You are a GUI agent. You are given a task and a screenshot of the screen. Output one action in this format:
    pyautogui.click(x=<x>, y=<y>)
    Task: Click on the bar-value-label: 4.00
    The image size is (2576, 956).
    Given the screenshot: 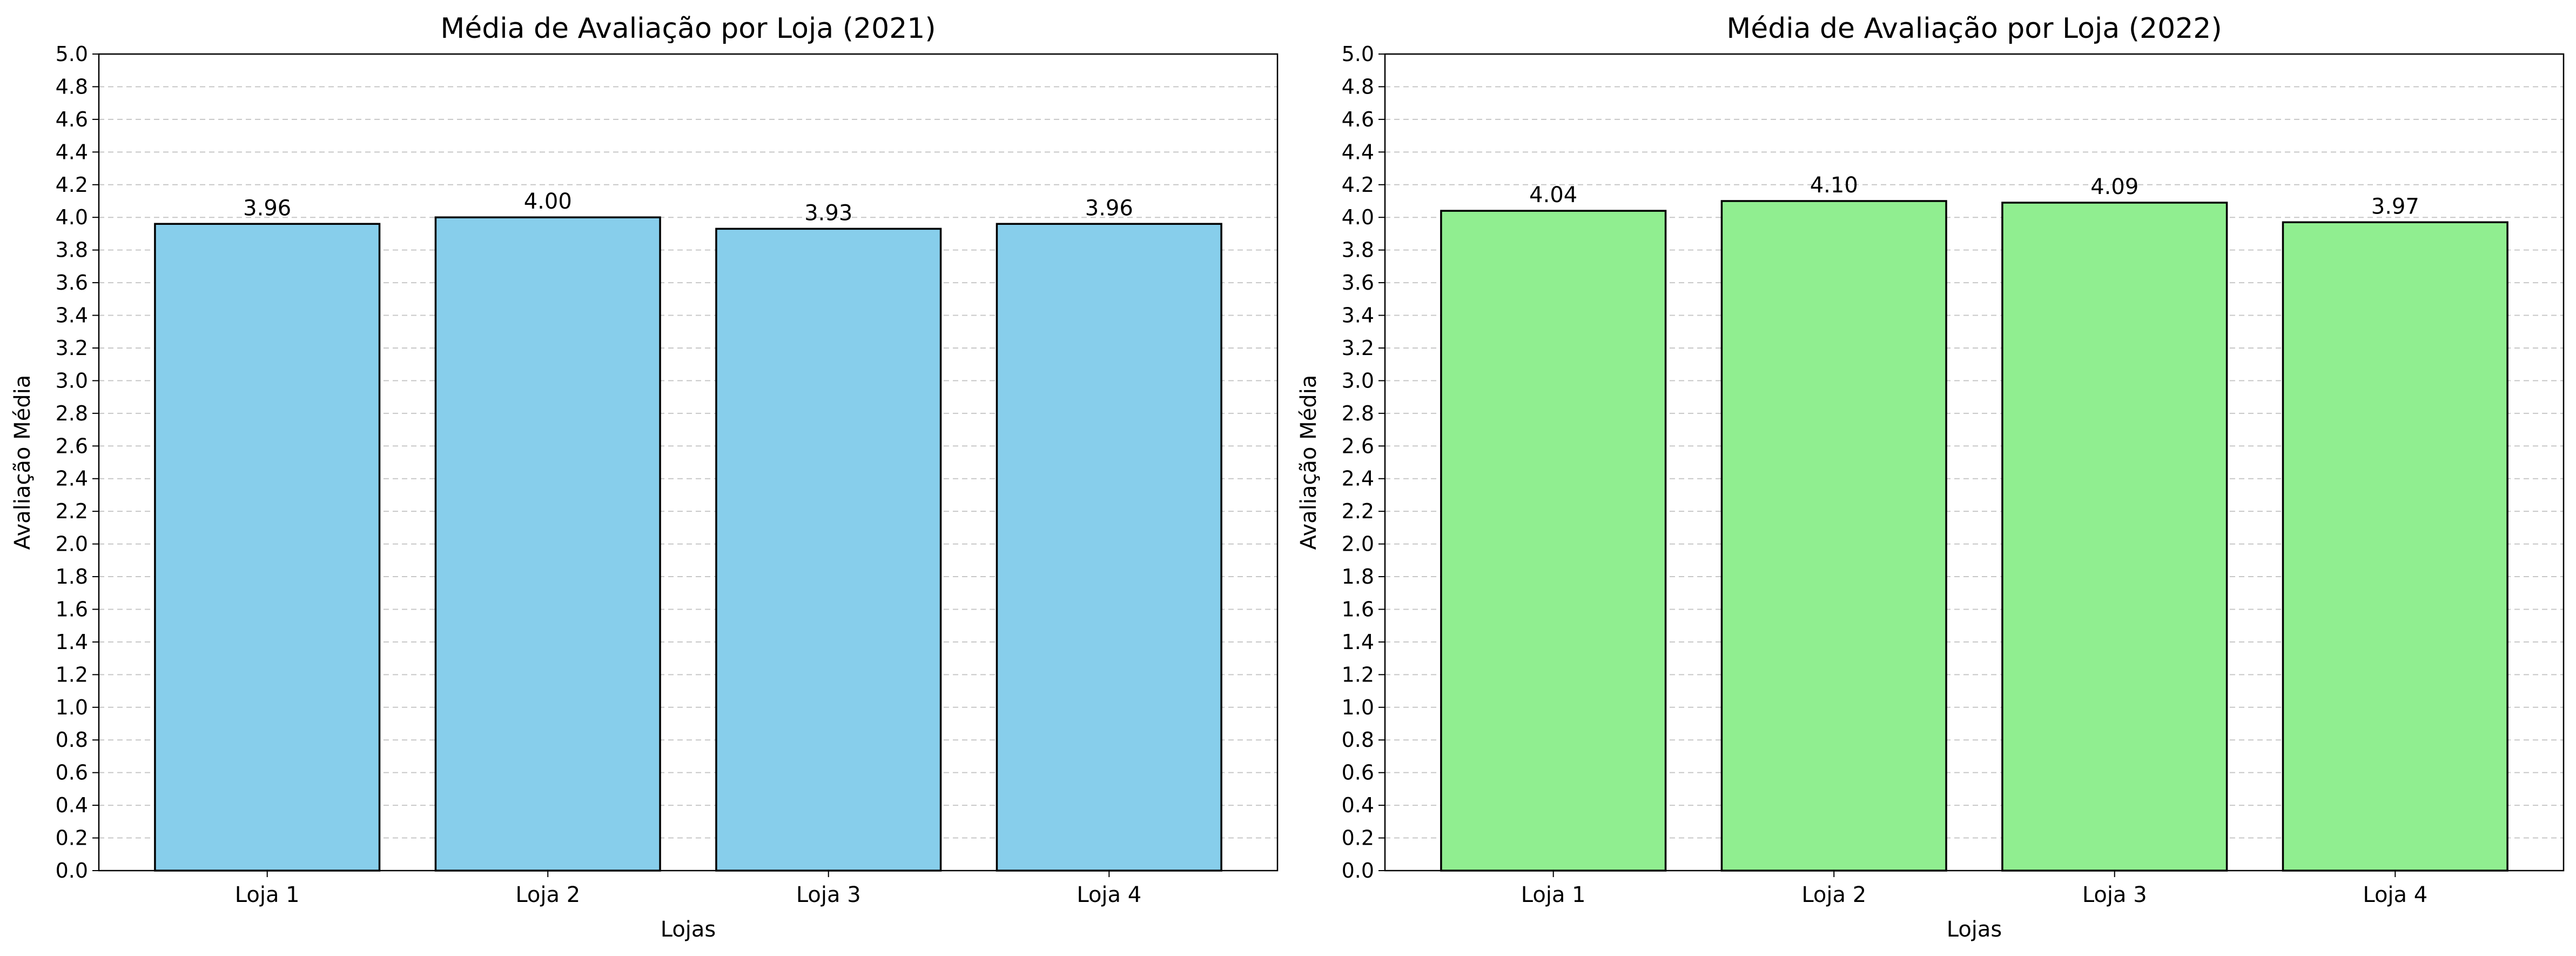 What is the action you would take?
    pyautogui.click(x=548, y=201)
    